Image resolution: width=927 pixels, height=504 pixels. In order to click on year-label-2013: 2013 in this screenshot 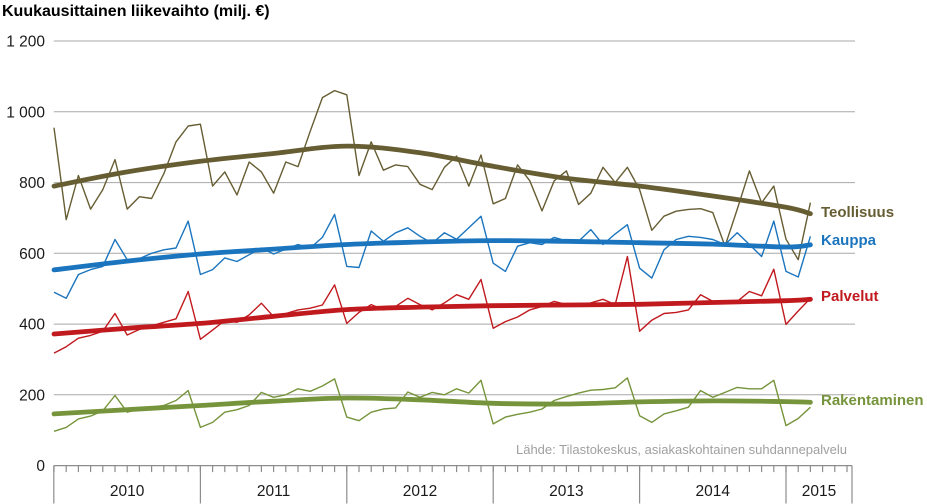, I will do `click(566, 491)`.